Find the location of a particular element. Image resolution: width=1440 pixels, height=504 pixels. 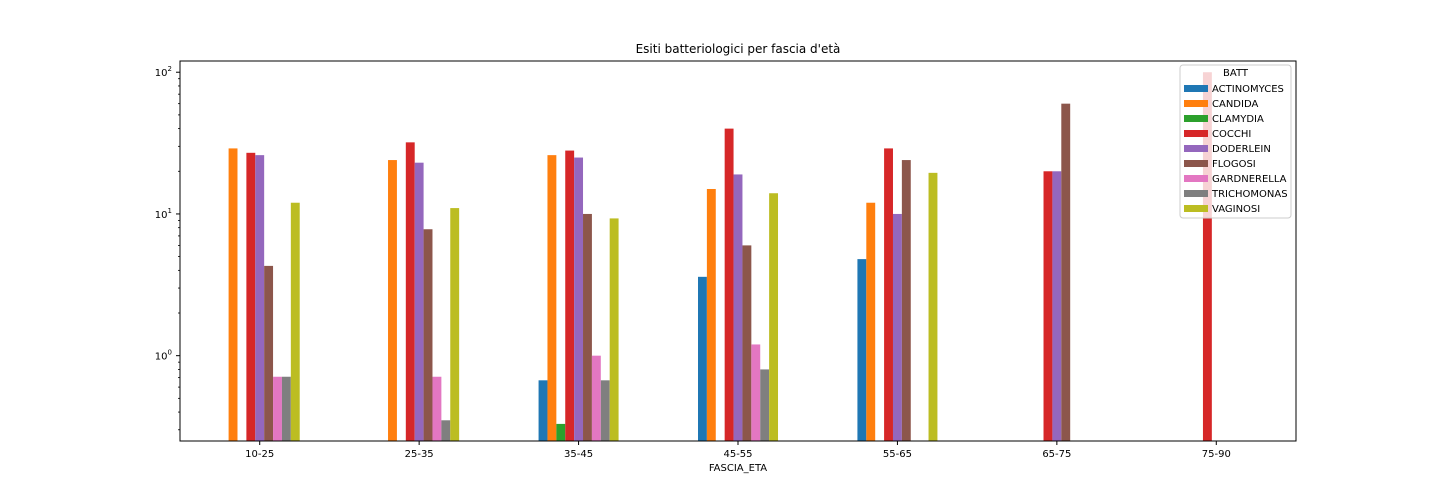

legend-label-flogosi: FLOGOSI is located at coordinates (1234, 164).